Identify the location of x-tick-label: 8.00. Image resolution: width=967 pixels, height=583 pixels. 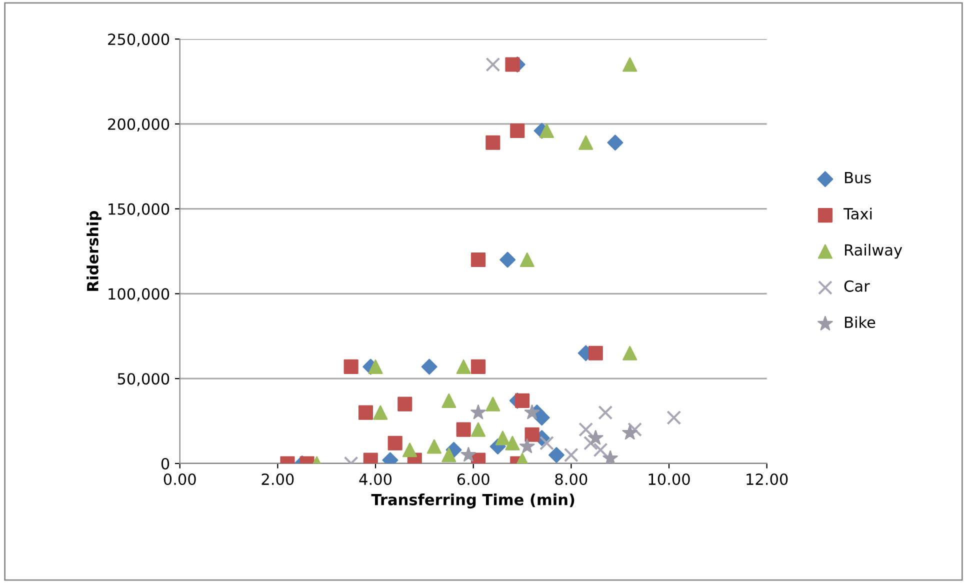
(571, 479).